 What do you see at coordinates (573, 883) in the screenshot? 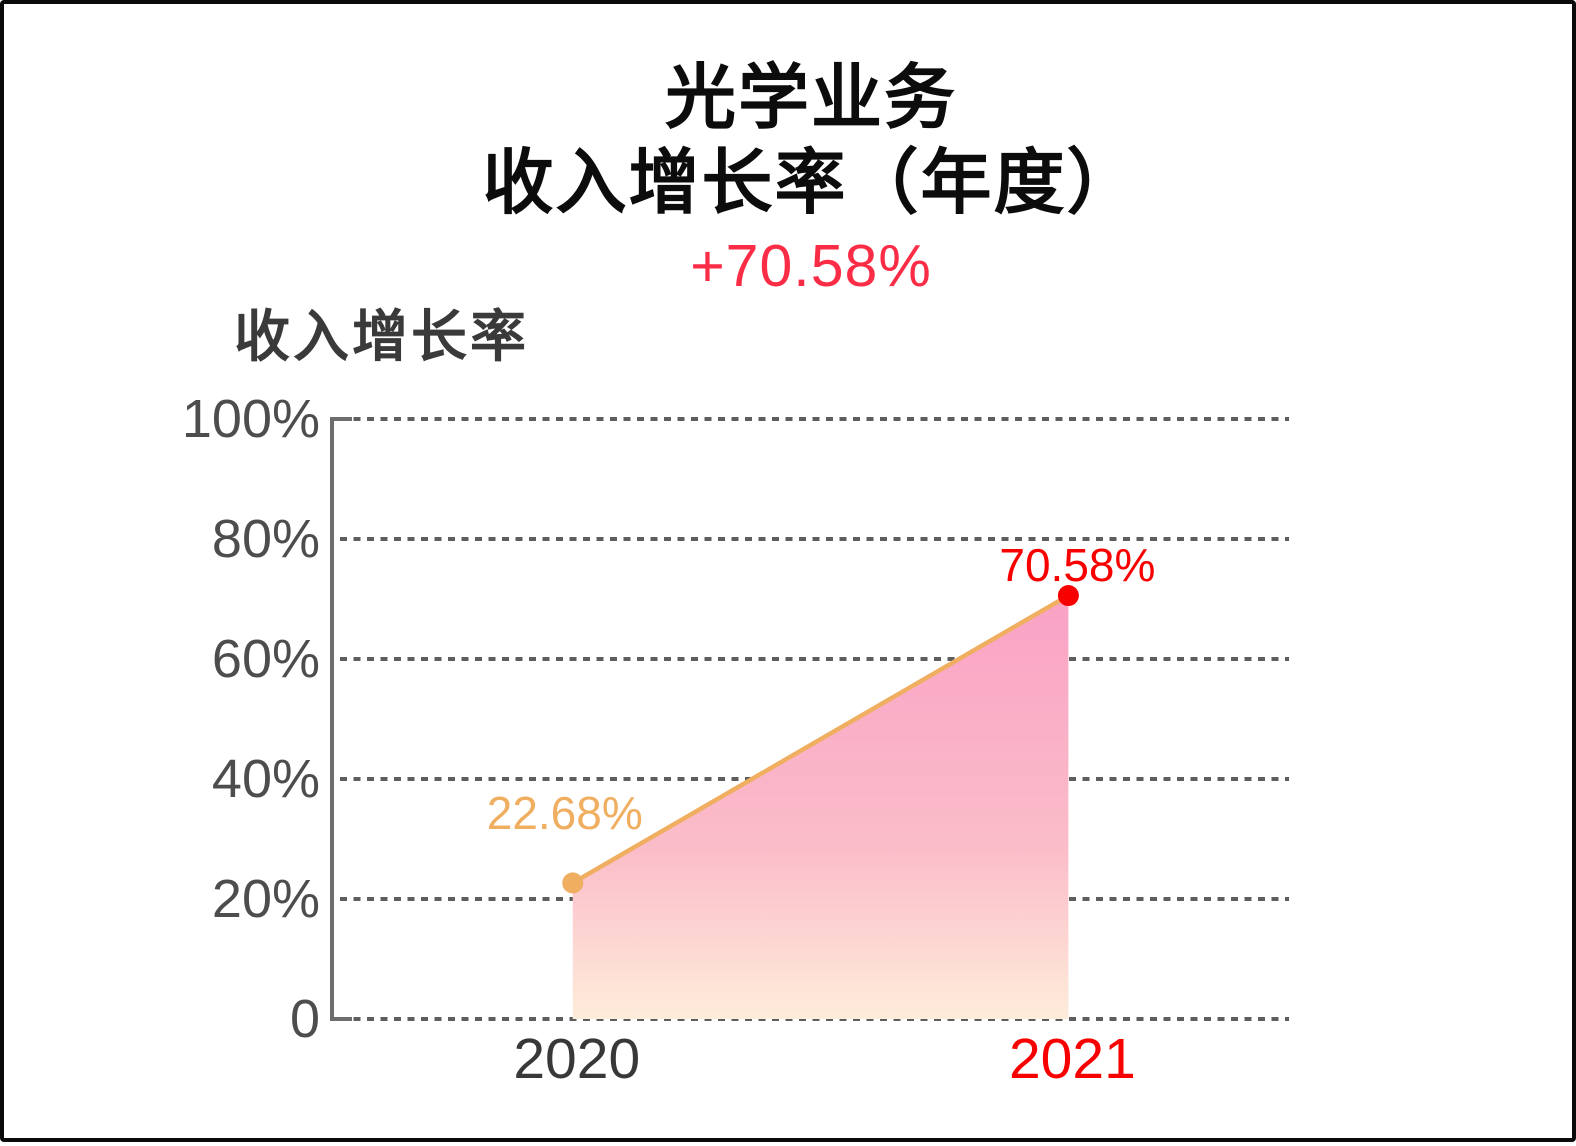
I see `data-point-2020` at bounding box center [573, 883].